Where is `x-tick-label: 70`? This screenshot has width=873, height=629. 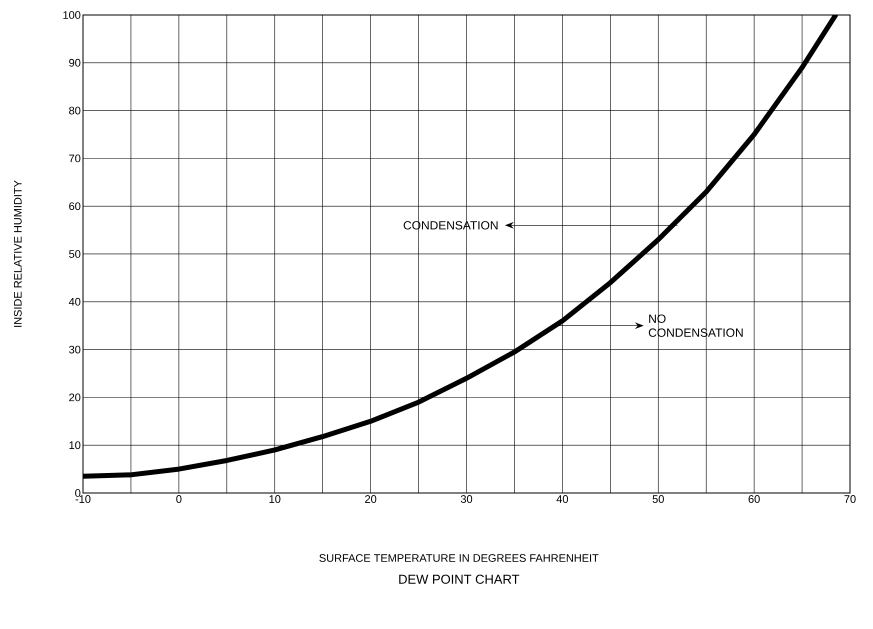 x-tick-label: 70 is located at coordinates (850, 499).